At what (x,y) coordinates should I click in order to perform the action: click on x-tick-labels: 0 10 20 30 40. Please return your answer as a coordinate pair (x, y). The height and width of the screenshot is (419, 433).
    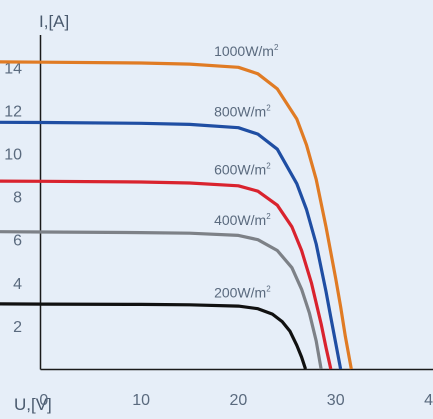
    Looking at the image, I should click on (236, 400).